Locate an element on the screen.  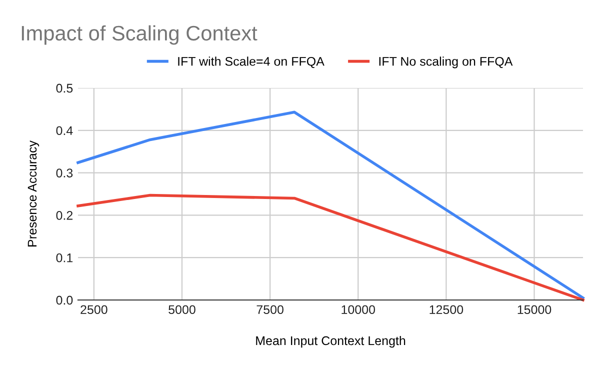
y-axis-title: Presence Accuracy is located at coordinates (34, 193).